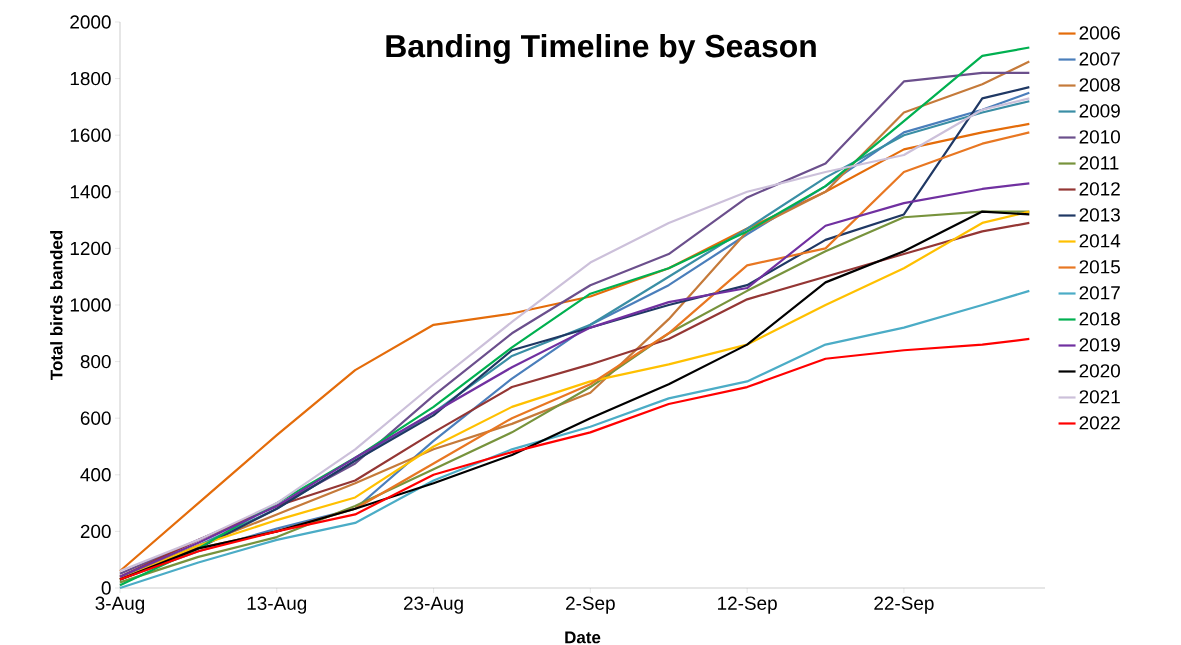 The width and height of the screenshot is (1181, 645). Describe the element at coordinates (1099, 33) in the screenshot. I see `legend-label: 2006` at that location.